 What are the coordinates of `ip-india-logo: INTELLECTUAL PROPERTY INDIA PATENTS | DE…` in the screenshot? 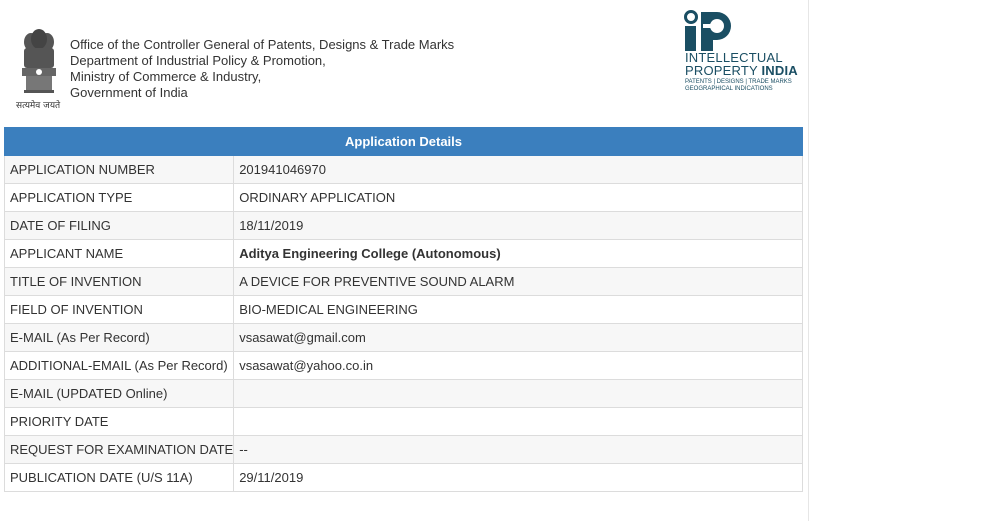 It's located at (740, 52).